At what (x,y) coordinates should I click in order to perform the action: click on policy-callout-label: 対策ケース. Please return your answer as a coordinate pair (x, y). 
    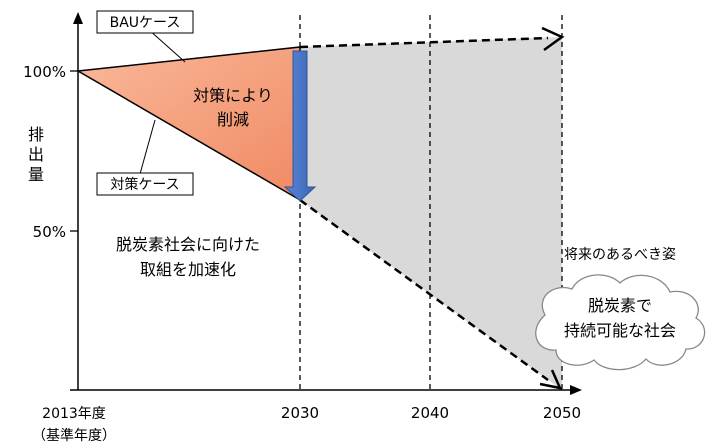
    Looking at the image, I should click on (144, 184).